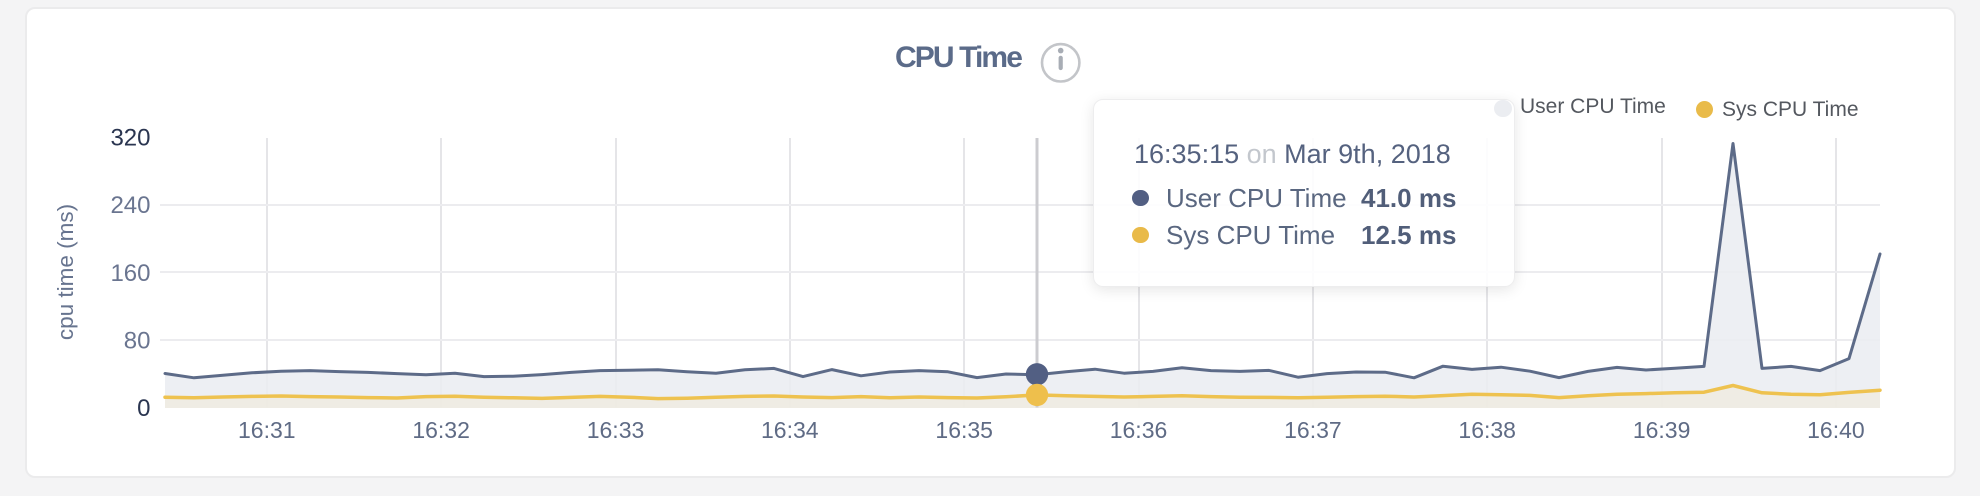 The height and width of the screenshot is (496, 1980). I want to click on svg-text: 16:32, so click(441, 430).